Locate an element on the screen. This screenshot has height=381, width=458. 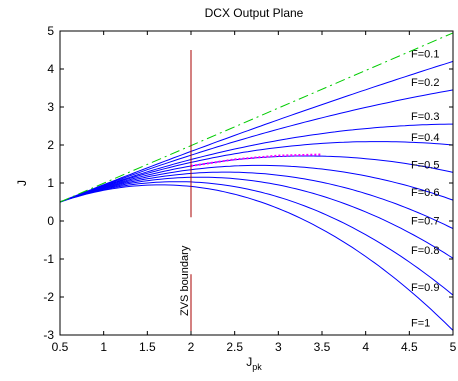
chart-title: DCX Output Plane is located at coordinates (254, 13).